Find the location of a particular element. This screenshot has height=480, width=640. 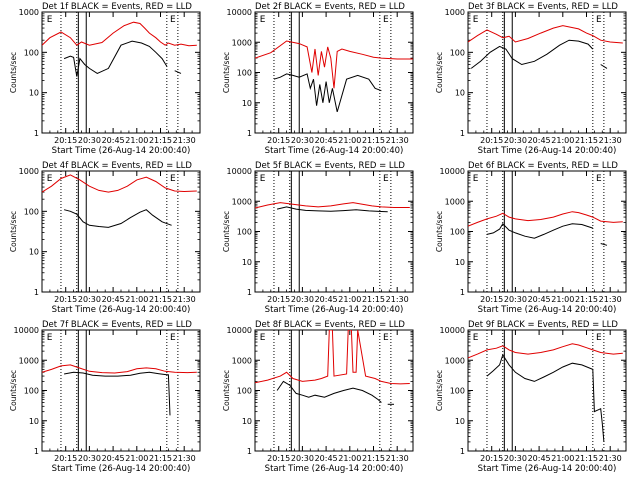

panel-title: Det 1f BLACK = Events, RED = LLD is located at coordinates (117, 7).